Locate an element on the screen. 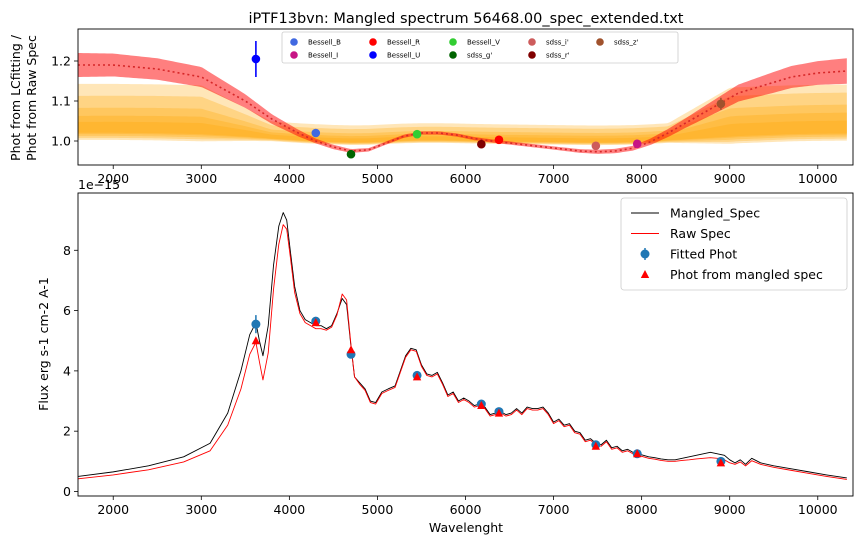 The image size is (862, 545). top-legend-label-sdss_r': sdss_r' is located at coordinates (558, 56).